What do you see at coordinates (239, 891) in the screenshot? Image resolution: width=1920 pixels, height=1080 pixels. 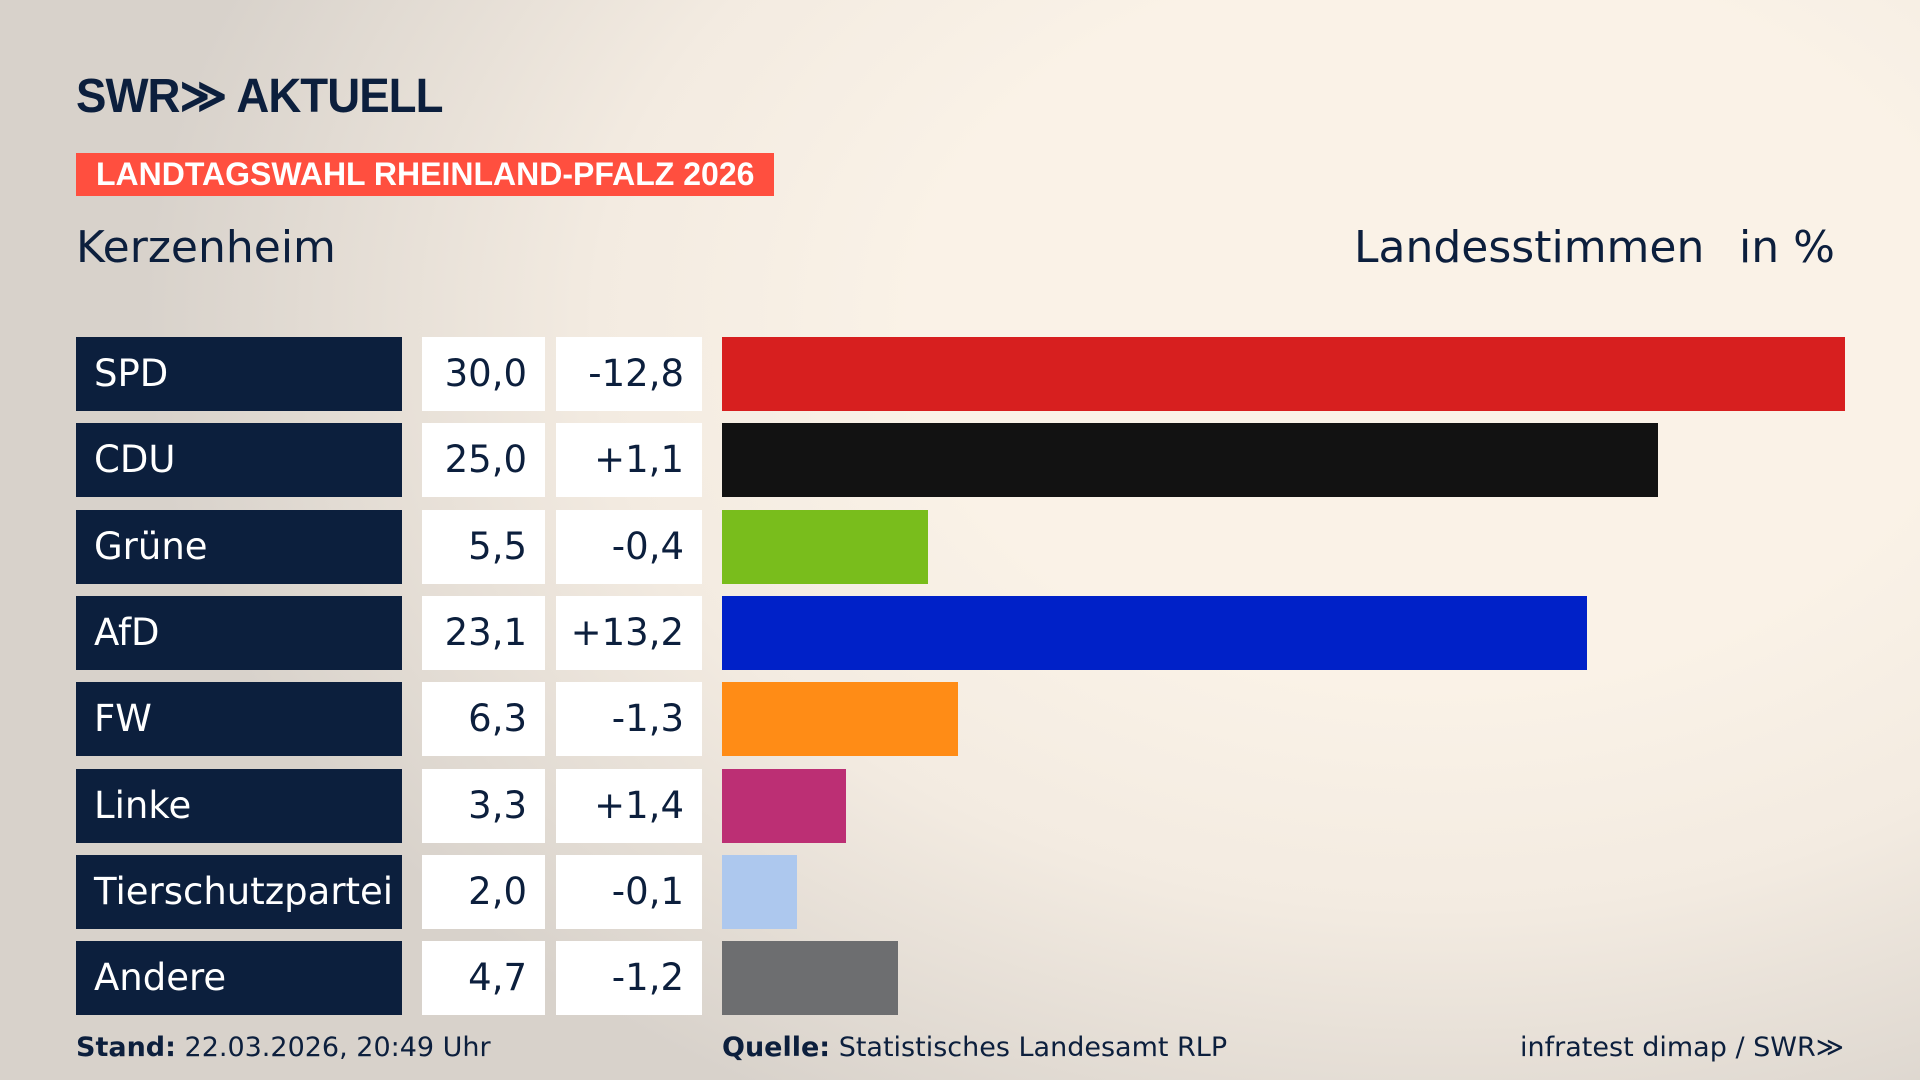 I see `party-name: Tierschutzpartei` at bounding box center [239, 891].